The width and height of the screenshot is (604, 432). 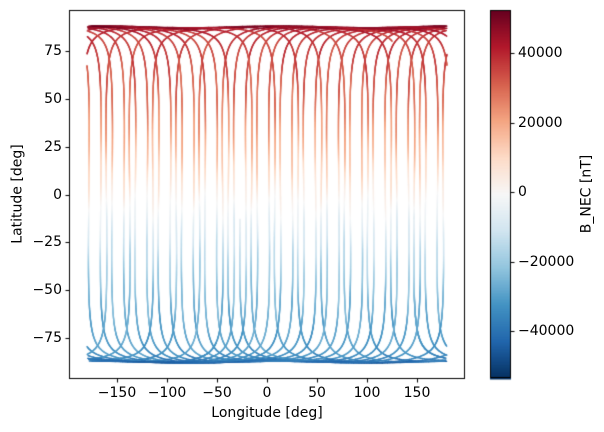 I want to click on colorbar-label: B_NEC [nT], so click(x=585, y=194).